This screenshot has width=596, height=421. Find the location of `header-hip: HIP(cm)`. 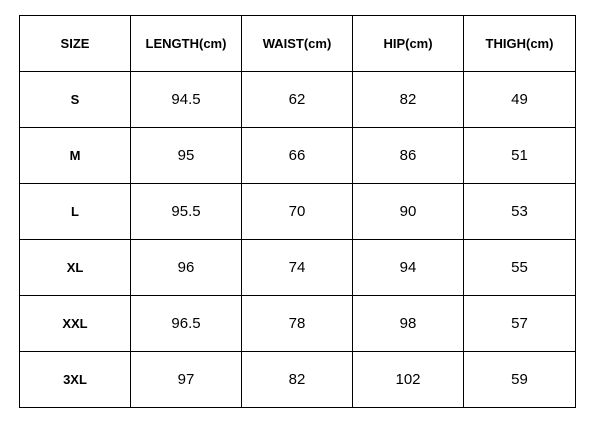

header-hip: HIP(cm) is located at coordinates (408, 43).